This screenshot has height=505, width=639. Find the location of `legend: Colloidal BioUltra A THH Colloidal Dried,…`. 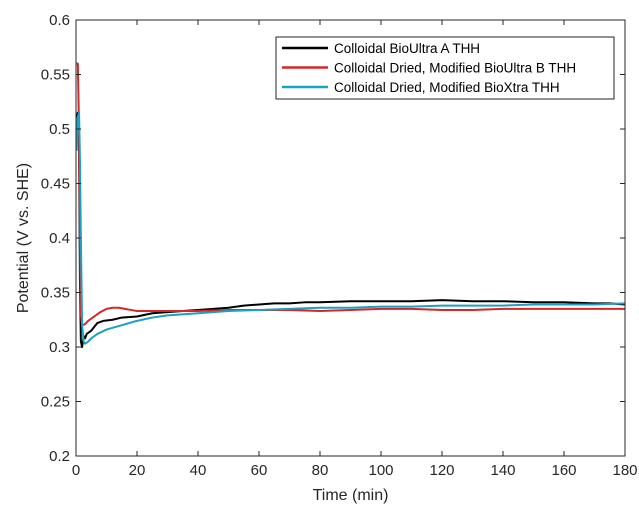

legend: Colloidal BioUltra A THH Colloidal Dried,… is located at coordinates (445, 68).